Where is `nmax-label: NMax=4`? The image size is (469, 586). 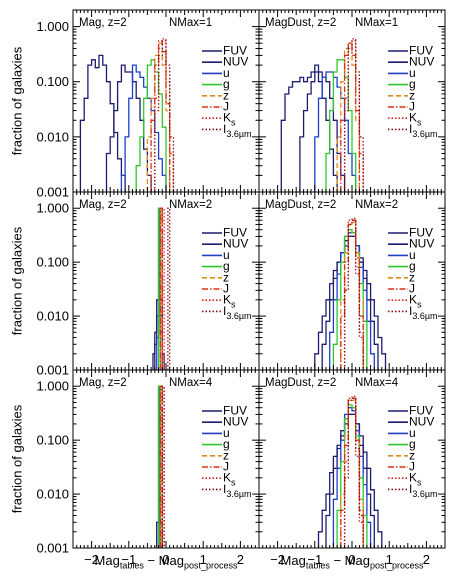
nmax-label: NMax=4 is located at coordinates (377, 383).